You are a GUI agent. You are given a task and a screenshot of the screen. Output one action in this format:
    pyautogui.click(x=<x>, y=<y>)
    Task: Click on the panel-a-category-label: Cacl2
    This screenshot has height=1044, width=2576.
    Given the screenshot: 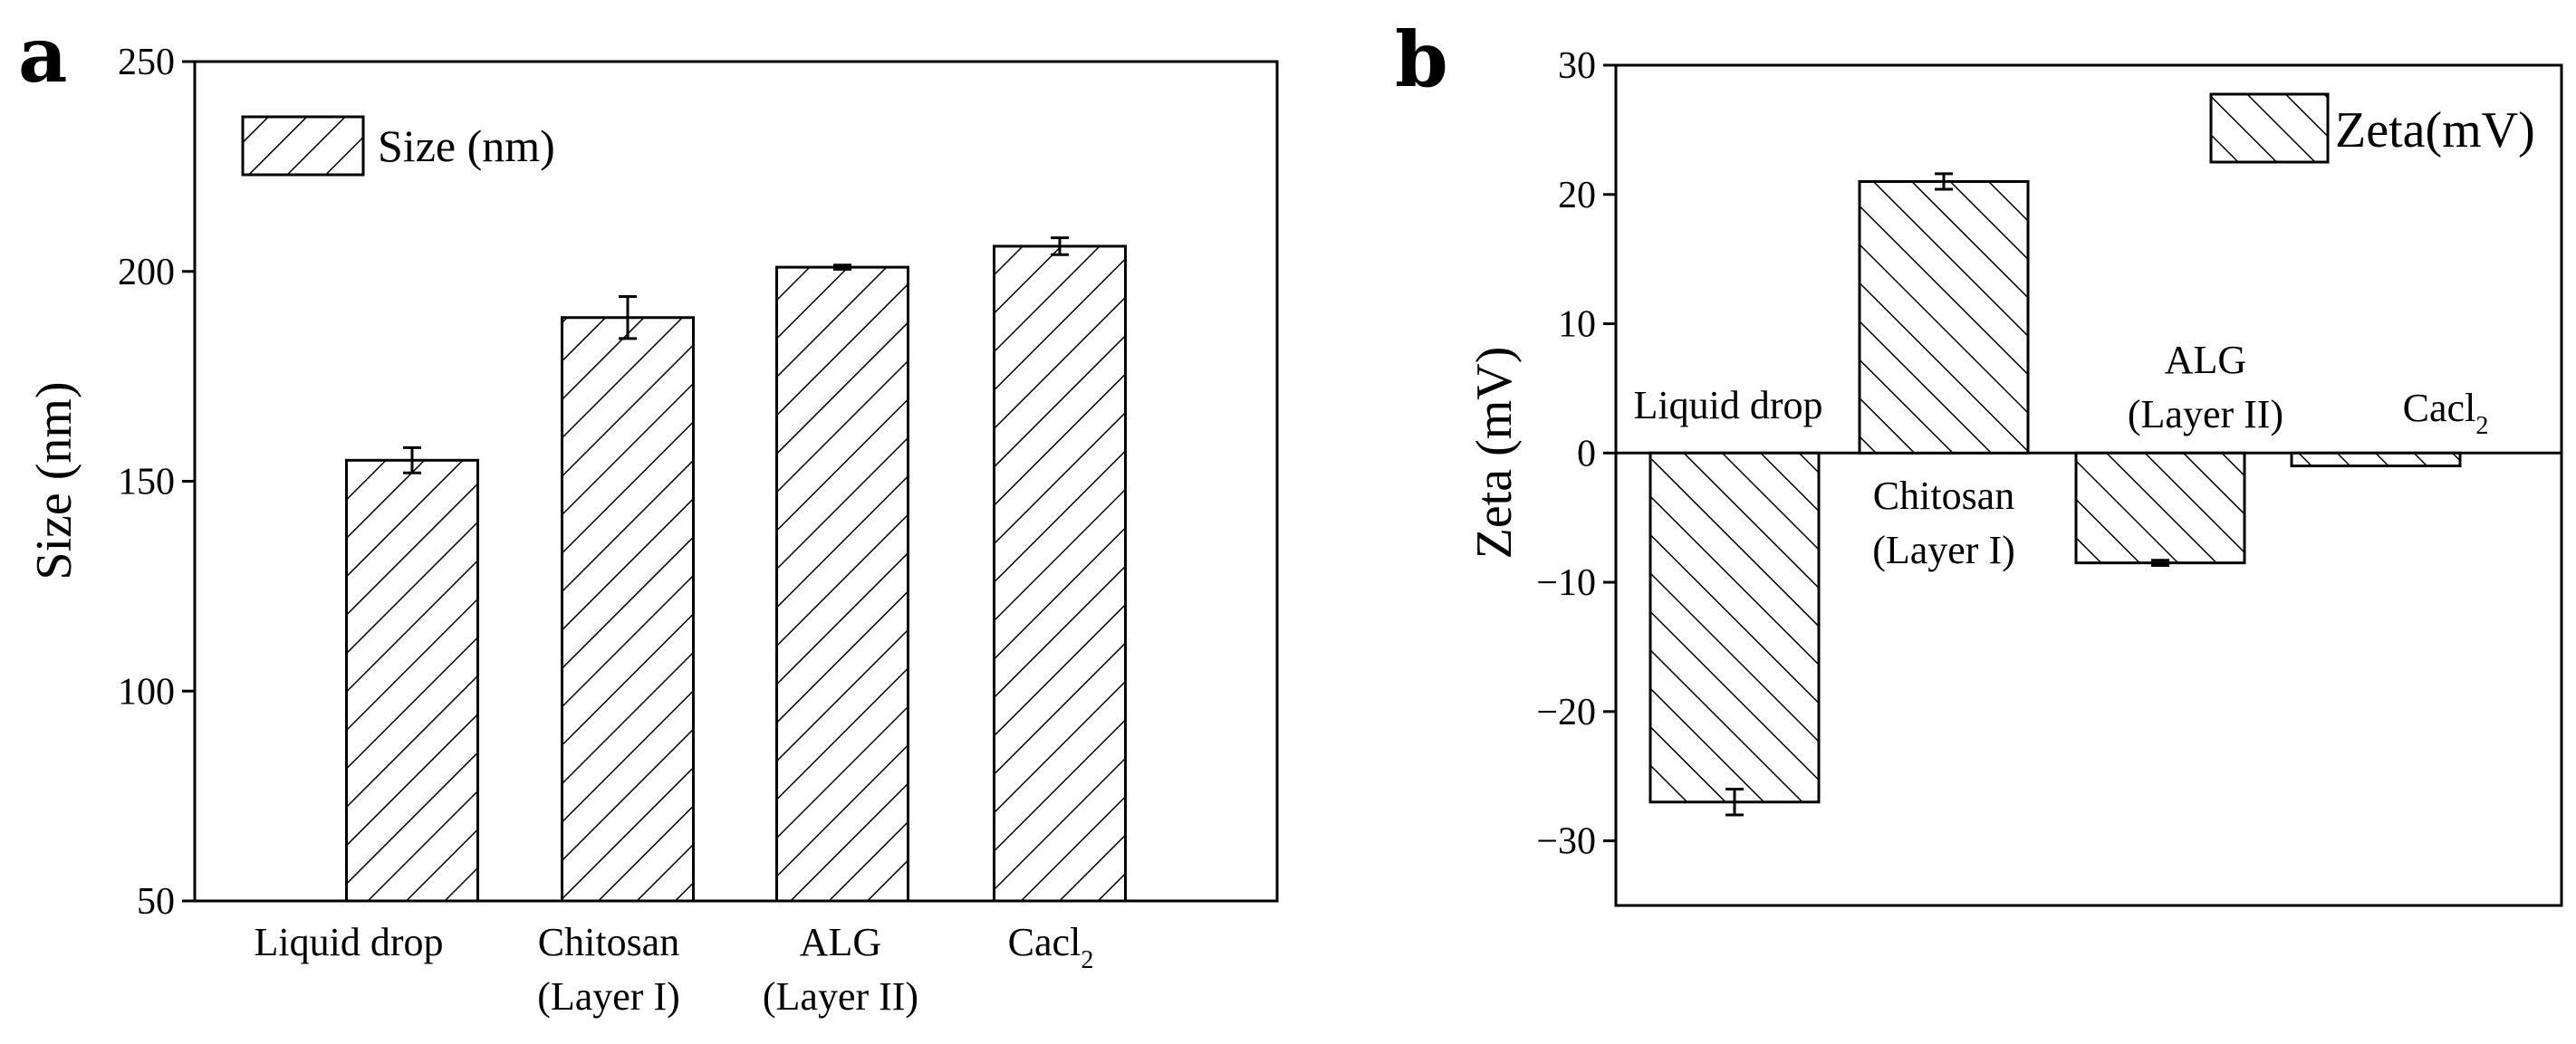 What is the action you would take?
    pyautogui.click(x=1051, y=947)
    